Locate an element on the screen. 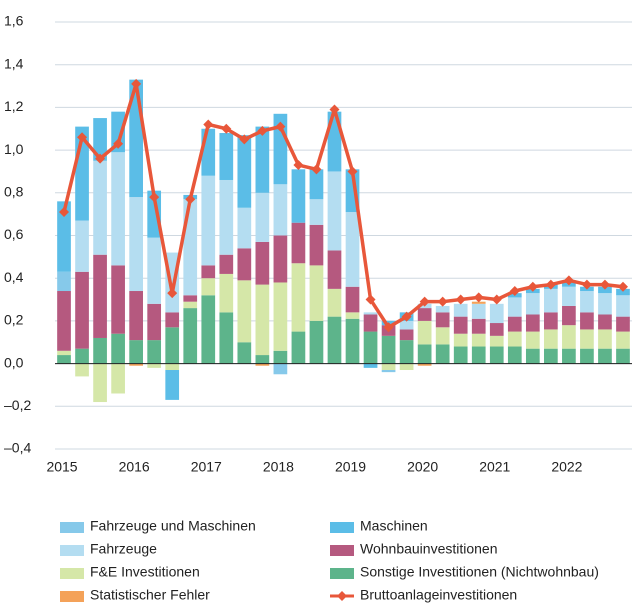  x-tick-label: 2018 is located at coordinates (278, 467).